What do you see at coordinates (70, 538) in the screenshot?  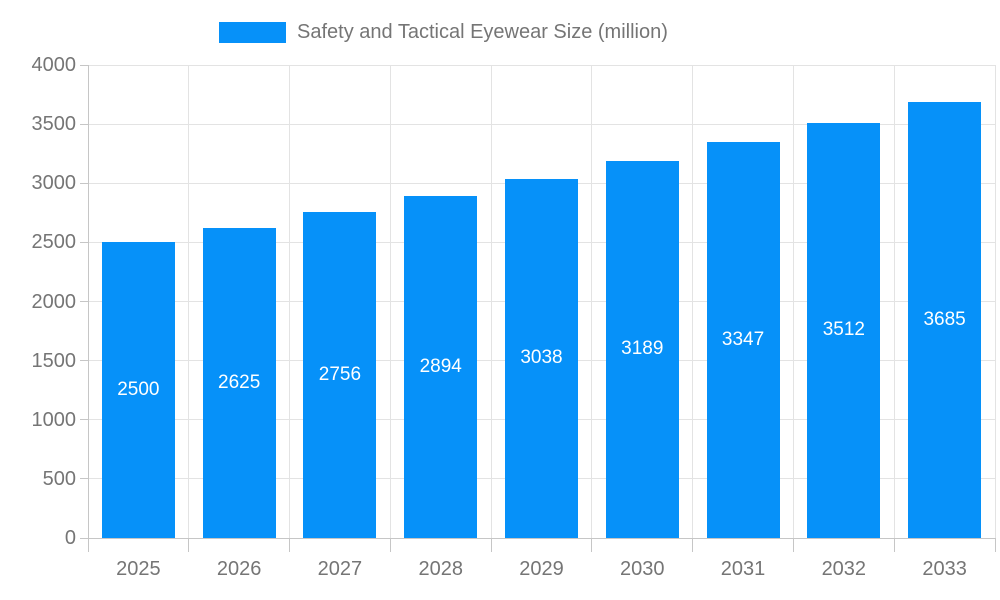 I see `y-tick-label: 0` at bounding box center [70, 538].